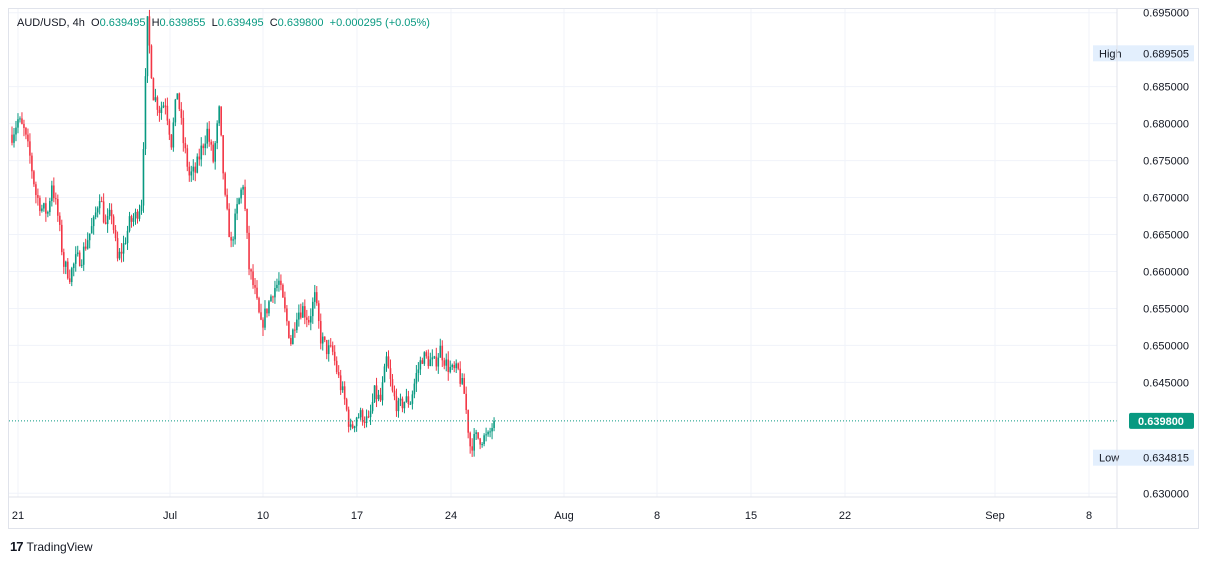 Image resolution: width=1209 pixels, height=564 pixels. I want to click on high-marker-badge, so click(1143, 53).